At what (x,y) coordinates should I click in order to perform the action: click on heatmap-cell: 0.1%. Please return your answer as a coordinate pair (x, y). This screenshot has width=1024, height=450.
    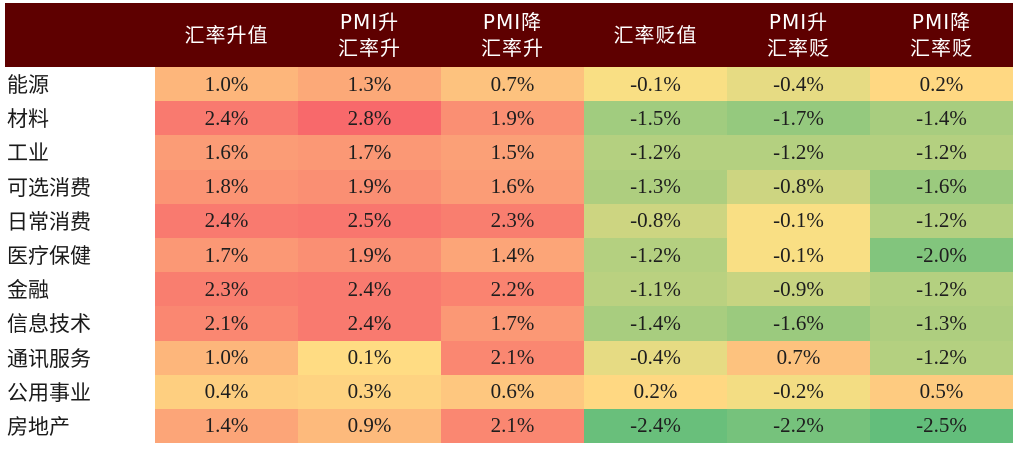
    Looking at the image, I should click on (369, 357).